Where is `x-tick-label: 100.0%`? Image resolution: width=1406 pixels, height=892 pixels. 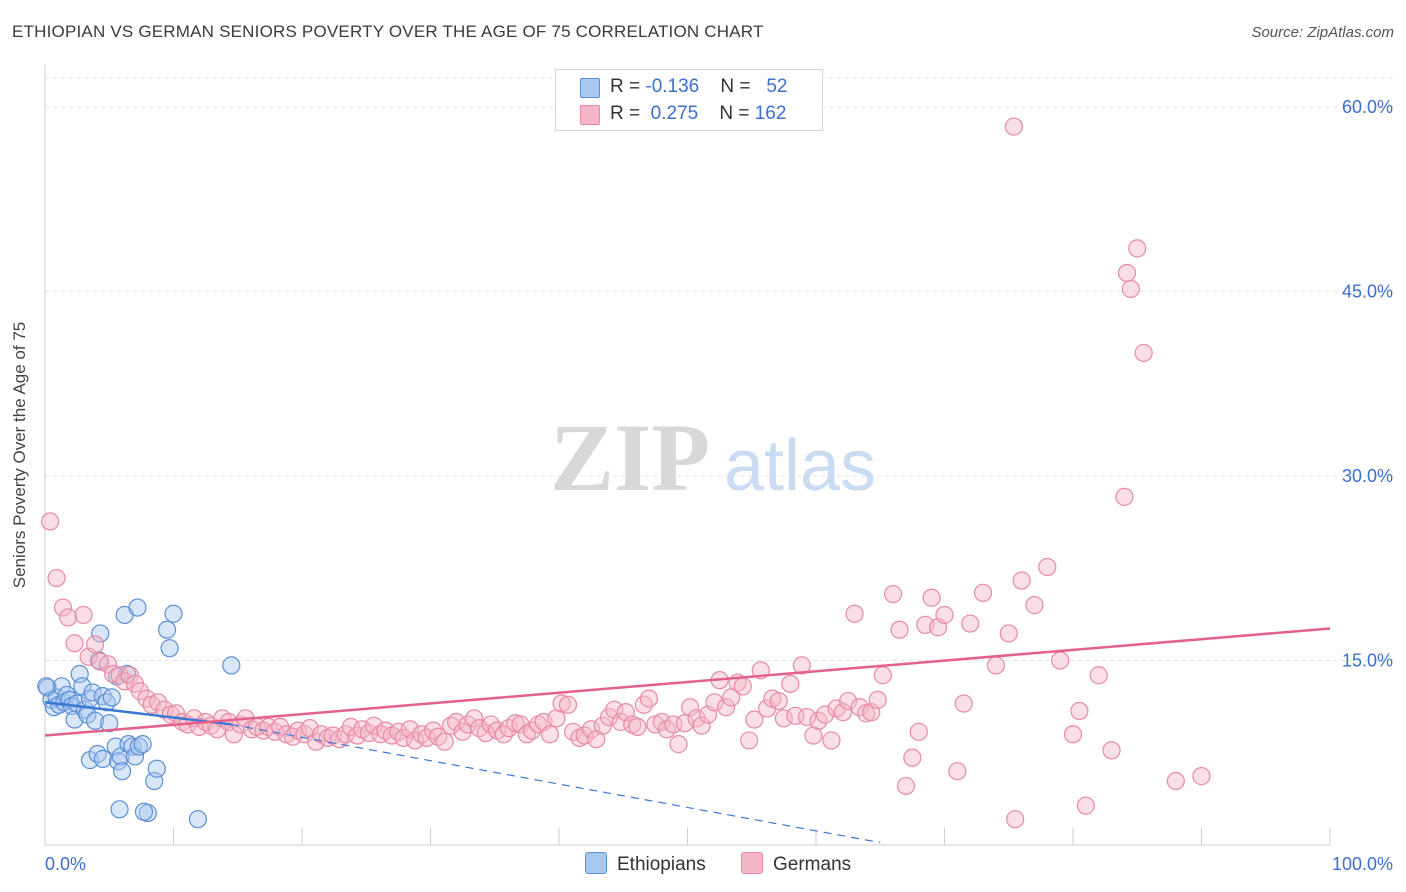
x-tick-label: 100.0% is located at coordinates (1362, 864).